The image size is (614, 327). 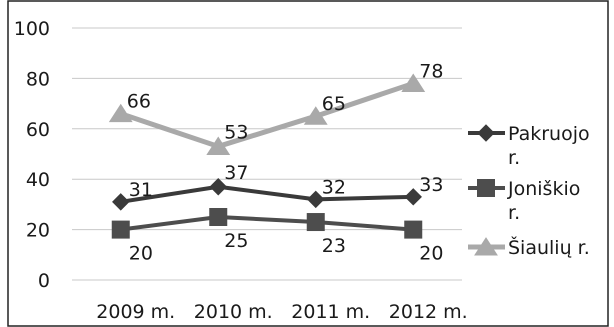 I want to click on x-tick-label: 2012 m., so click(x=428, y=312).